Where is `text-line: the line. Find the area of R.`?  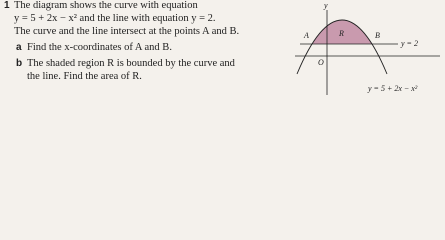 text-line: the line. Find the area of R. is located at coordinates (84, 76).